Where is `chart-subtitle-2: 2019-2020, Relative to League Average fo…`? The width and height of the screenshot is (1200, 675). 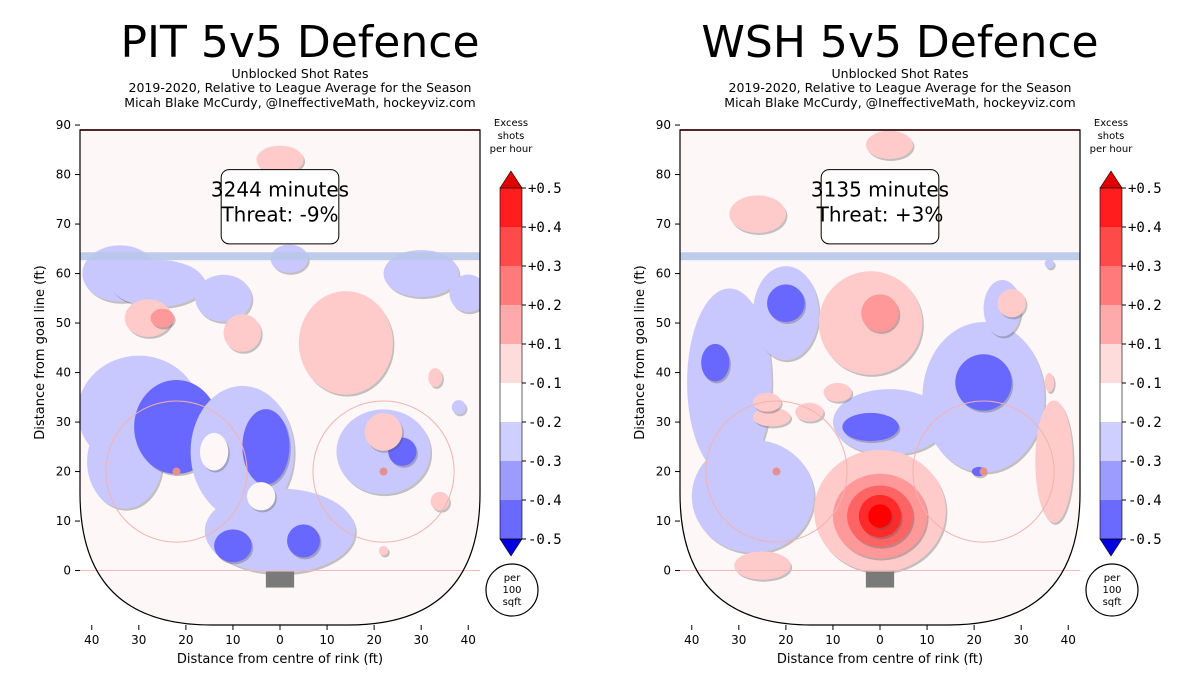
chart-subtitle-2: 2019-2020, Relative to League Average fo… is located at coordinates (900, 87).